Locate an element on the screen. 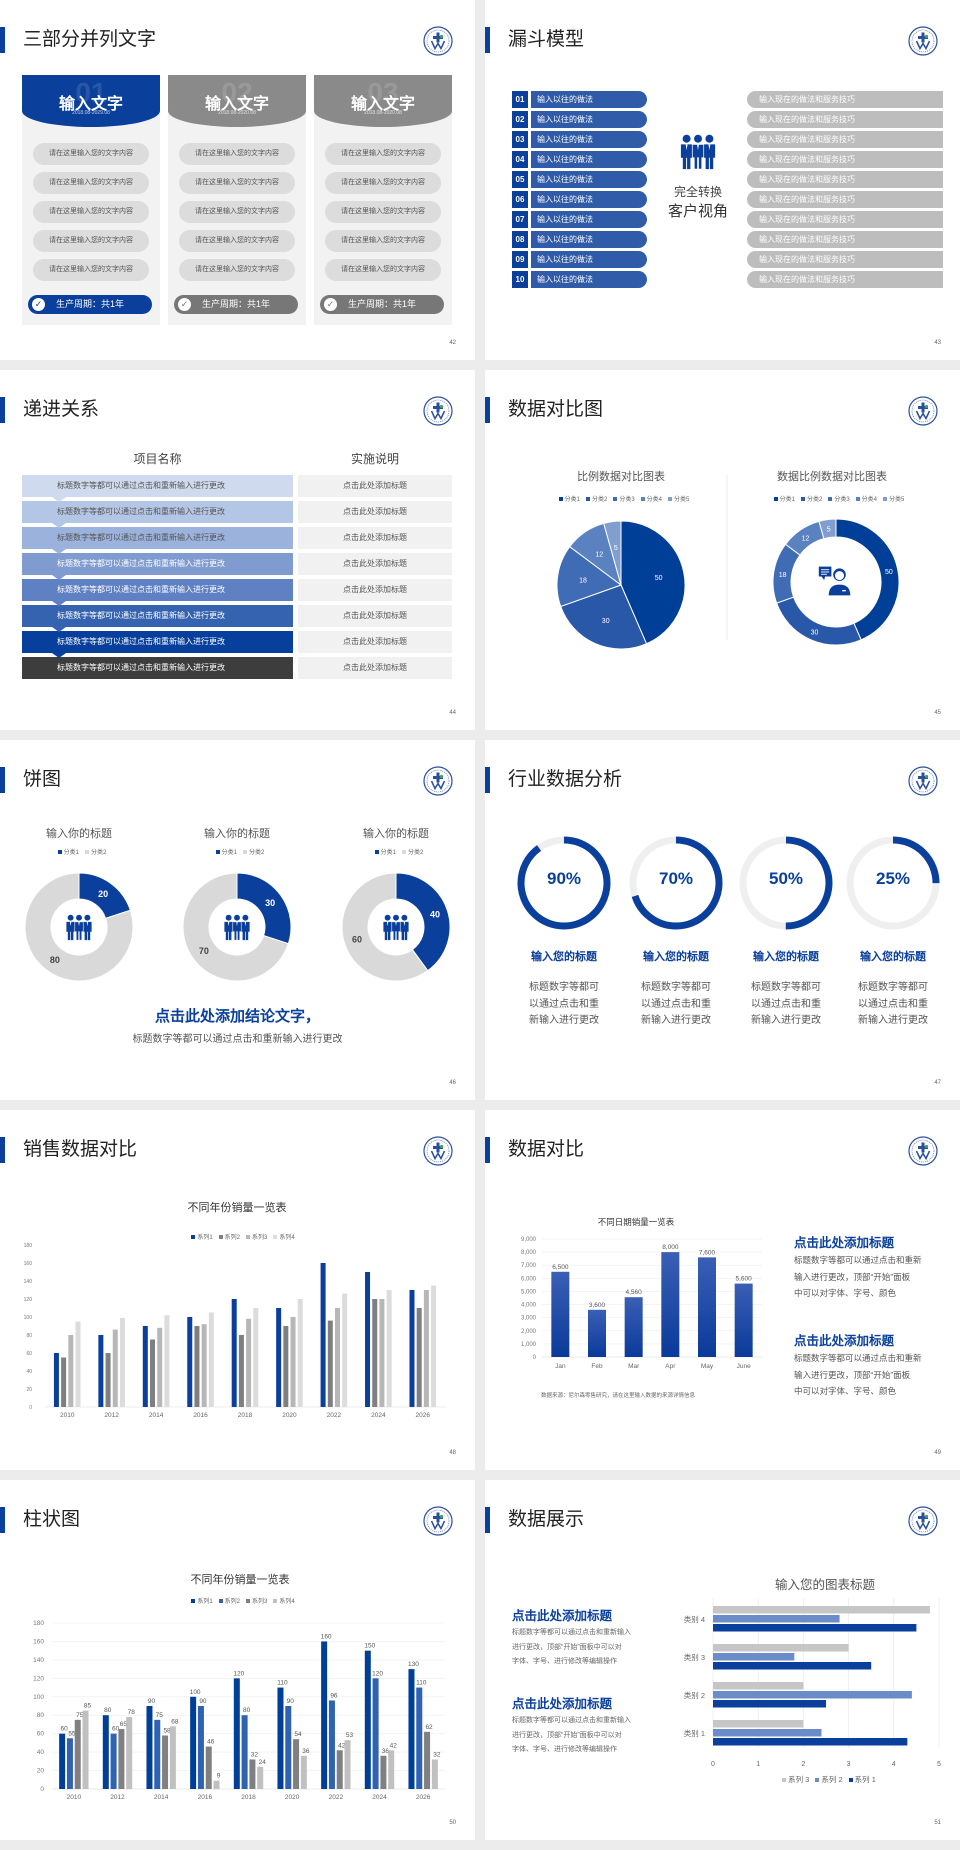 This screenshot has width=960, height=1850. block-text-line: 进行更改，顶部“开始”面板中可以对 is located at coordinates (567, 1647).